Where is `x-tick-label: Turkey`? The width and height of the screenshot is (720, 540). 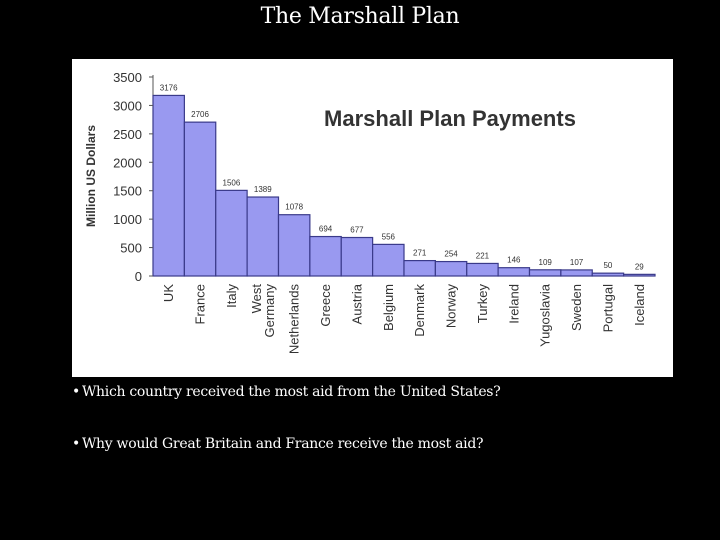 x-tick-label: Turkey is located at coordinates (482, 304).